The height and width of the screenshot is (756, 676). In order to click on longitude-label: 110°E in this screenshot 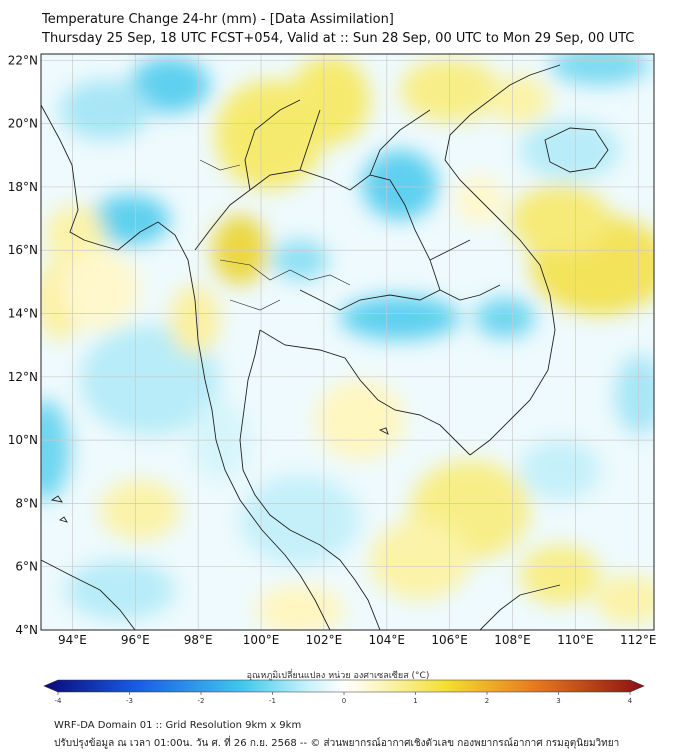, I will do `click(575, 640)`.